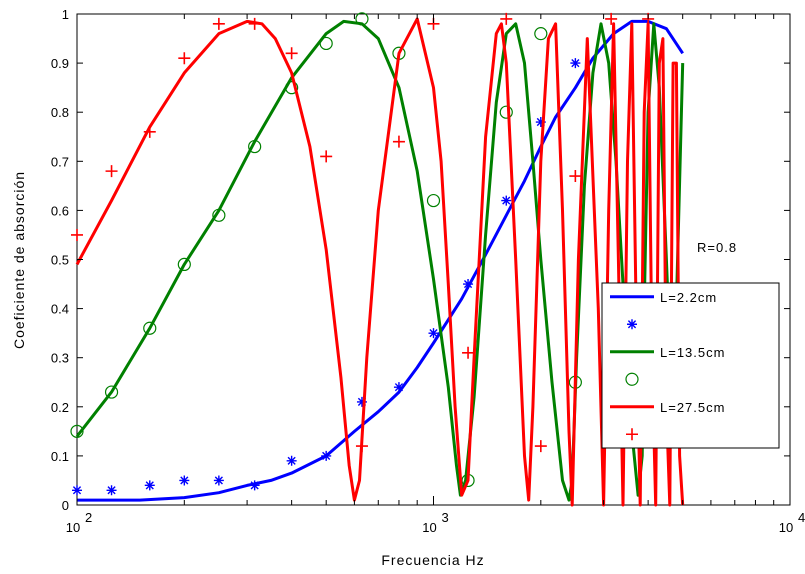 The image size is (805, 574). I want to click on y-tick-label: 0.5, so click(60, 260).